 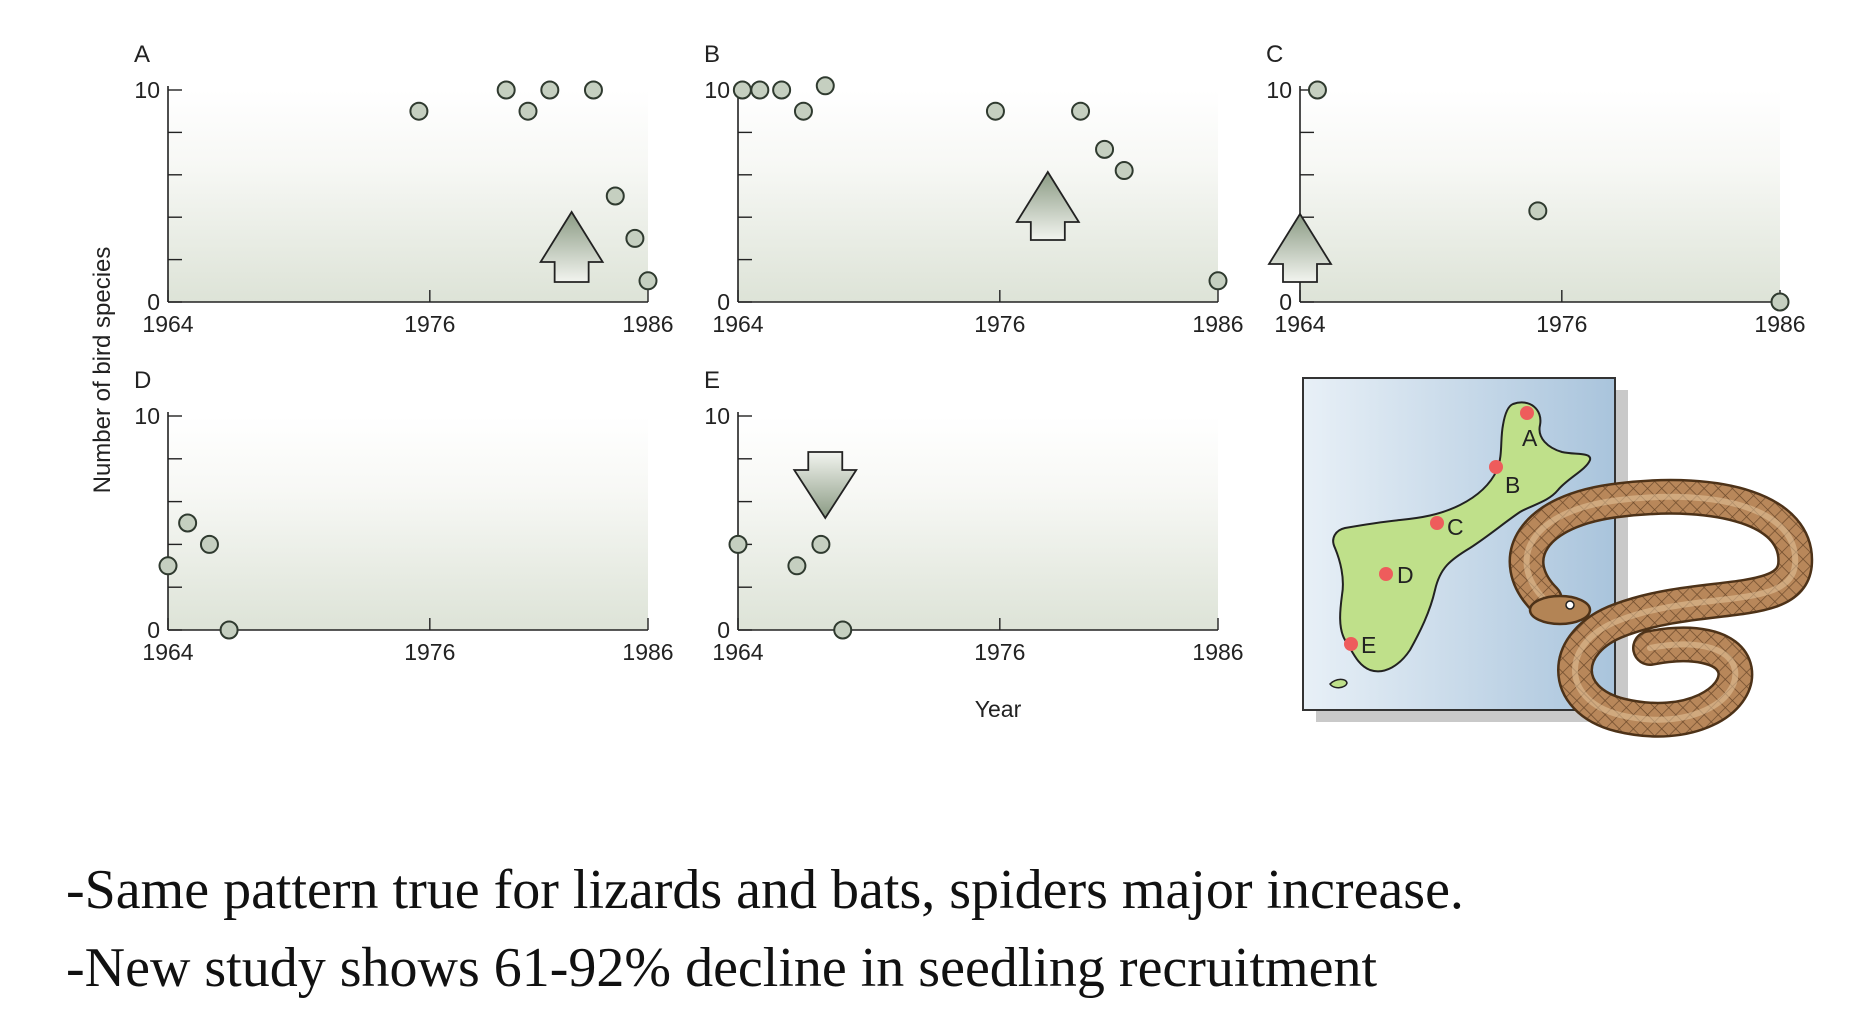 What do you see at coordinates (1661, 608) in the screenshot?
I see `snake-illustration` at bounding box center [1661, 608].